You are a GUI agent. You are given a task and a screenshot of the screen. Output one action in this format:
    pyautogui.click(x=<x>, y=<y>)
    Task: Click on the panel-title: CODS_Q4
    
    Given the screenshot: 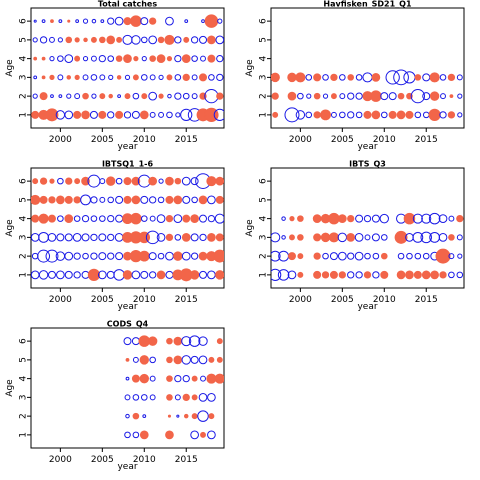 What is the action you would take?
    pyautogui.click(x=128, y=324)
    